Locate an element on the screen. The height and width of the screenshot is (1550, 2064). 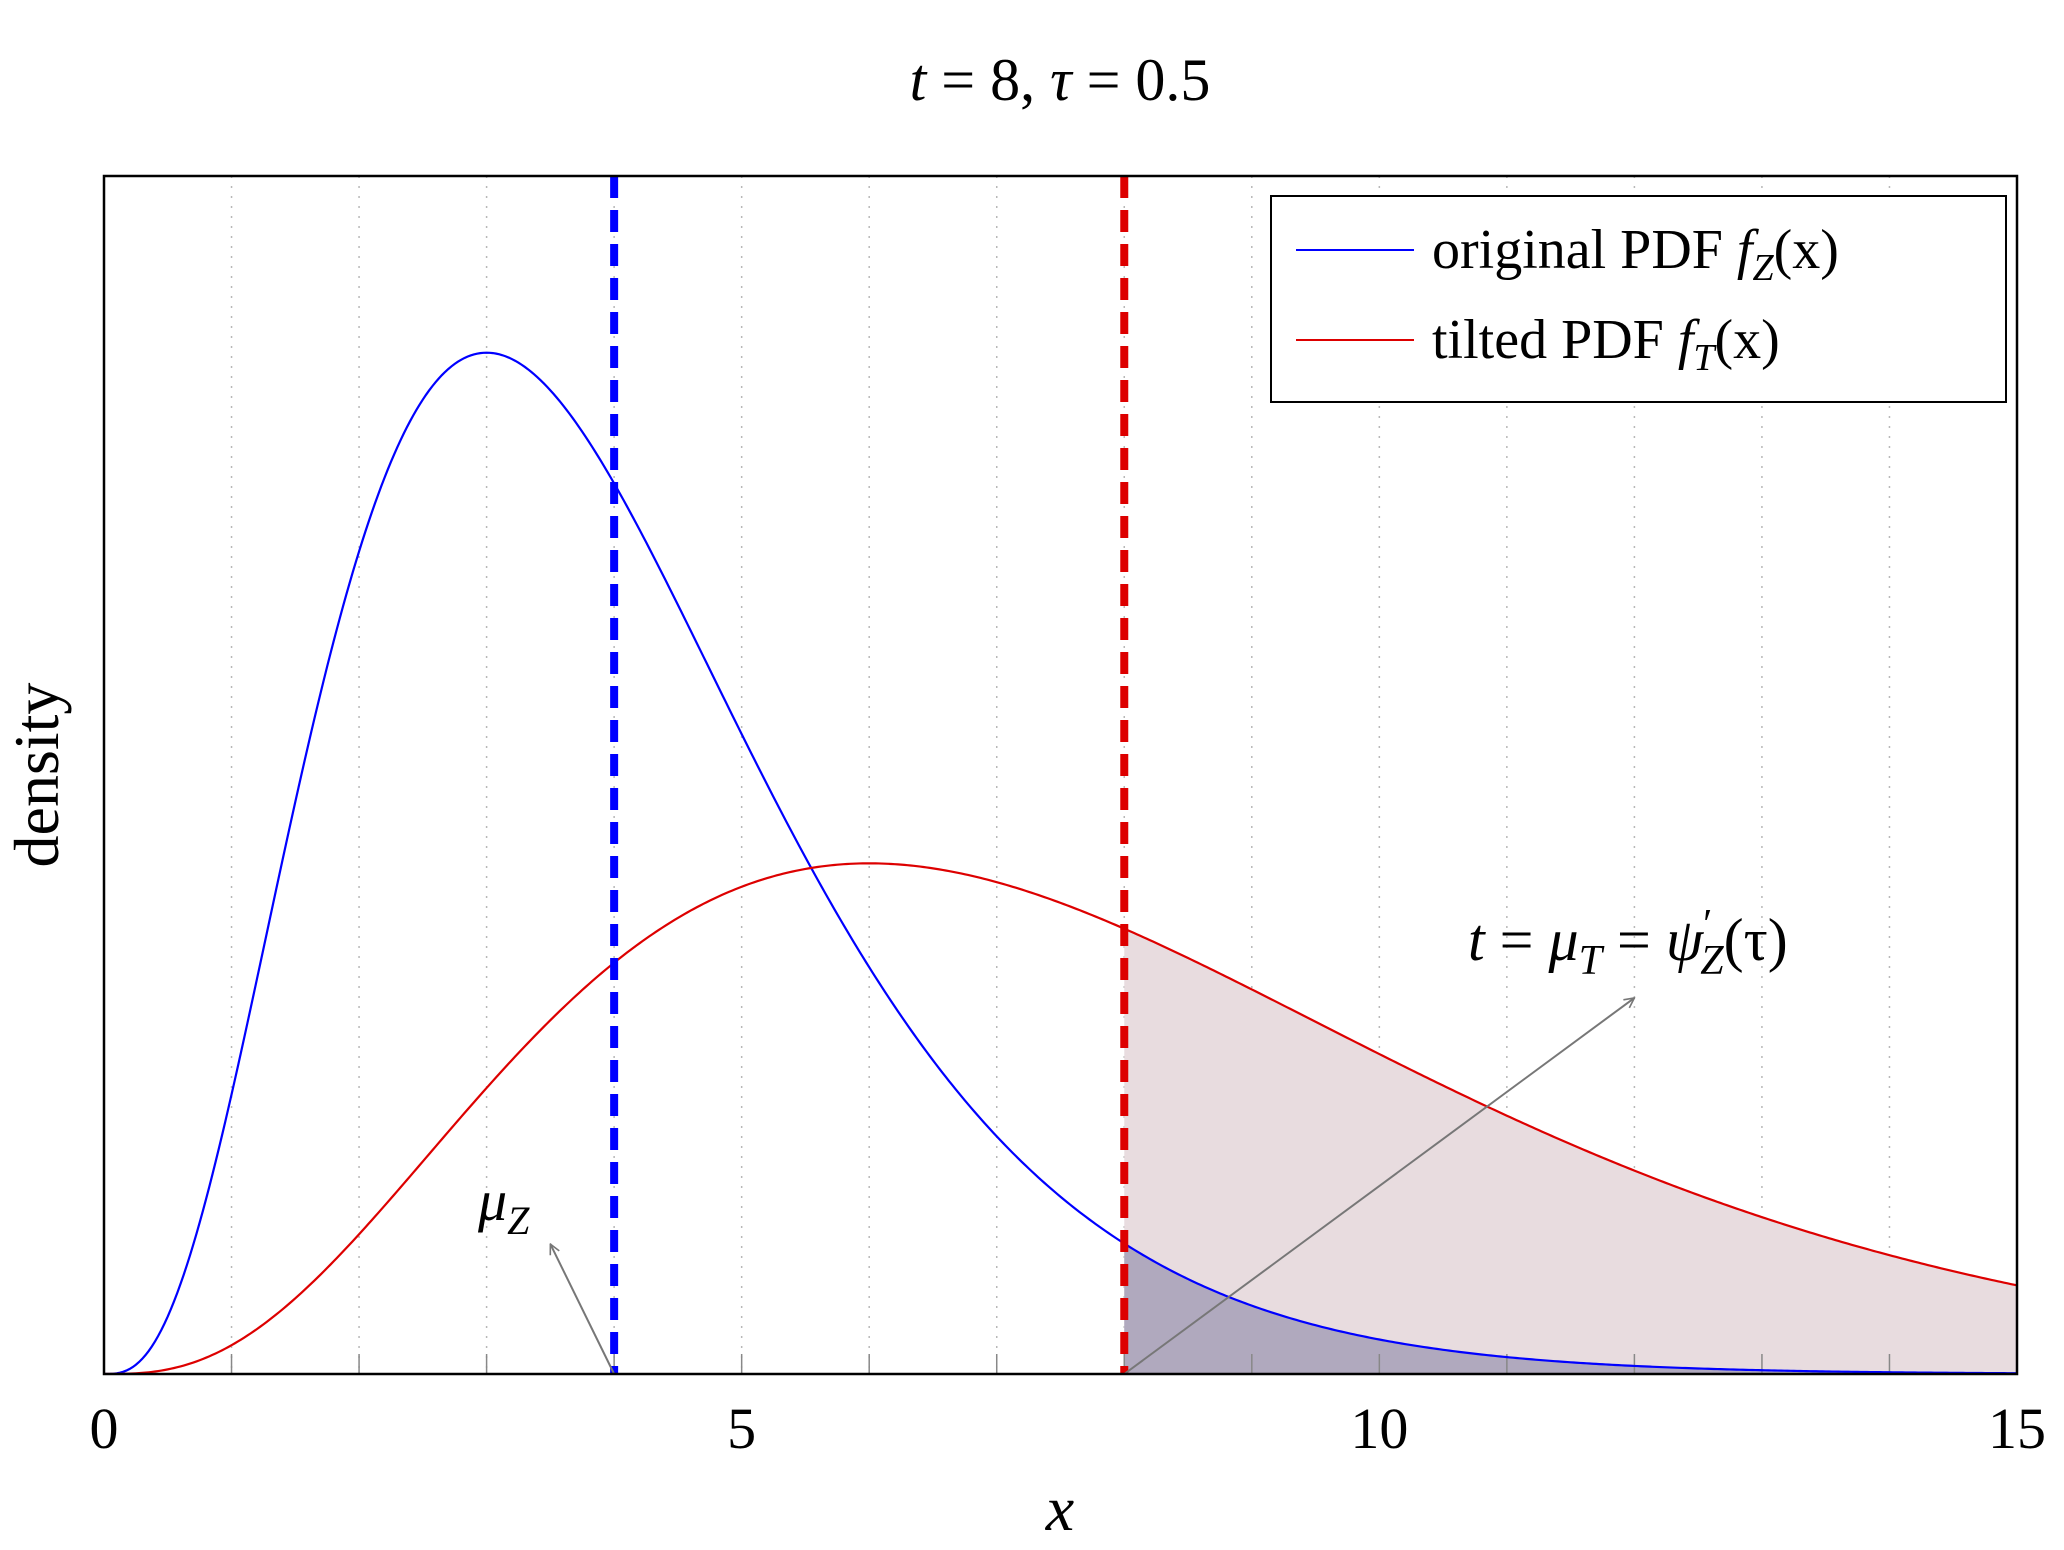
mu-z-subscript: Z is located at coordinates (518, 1220).